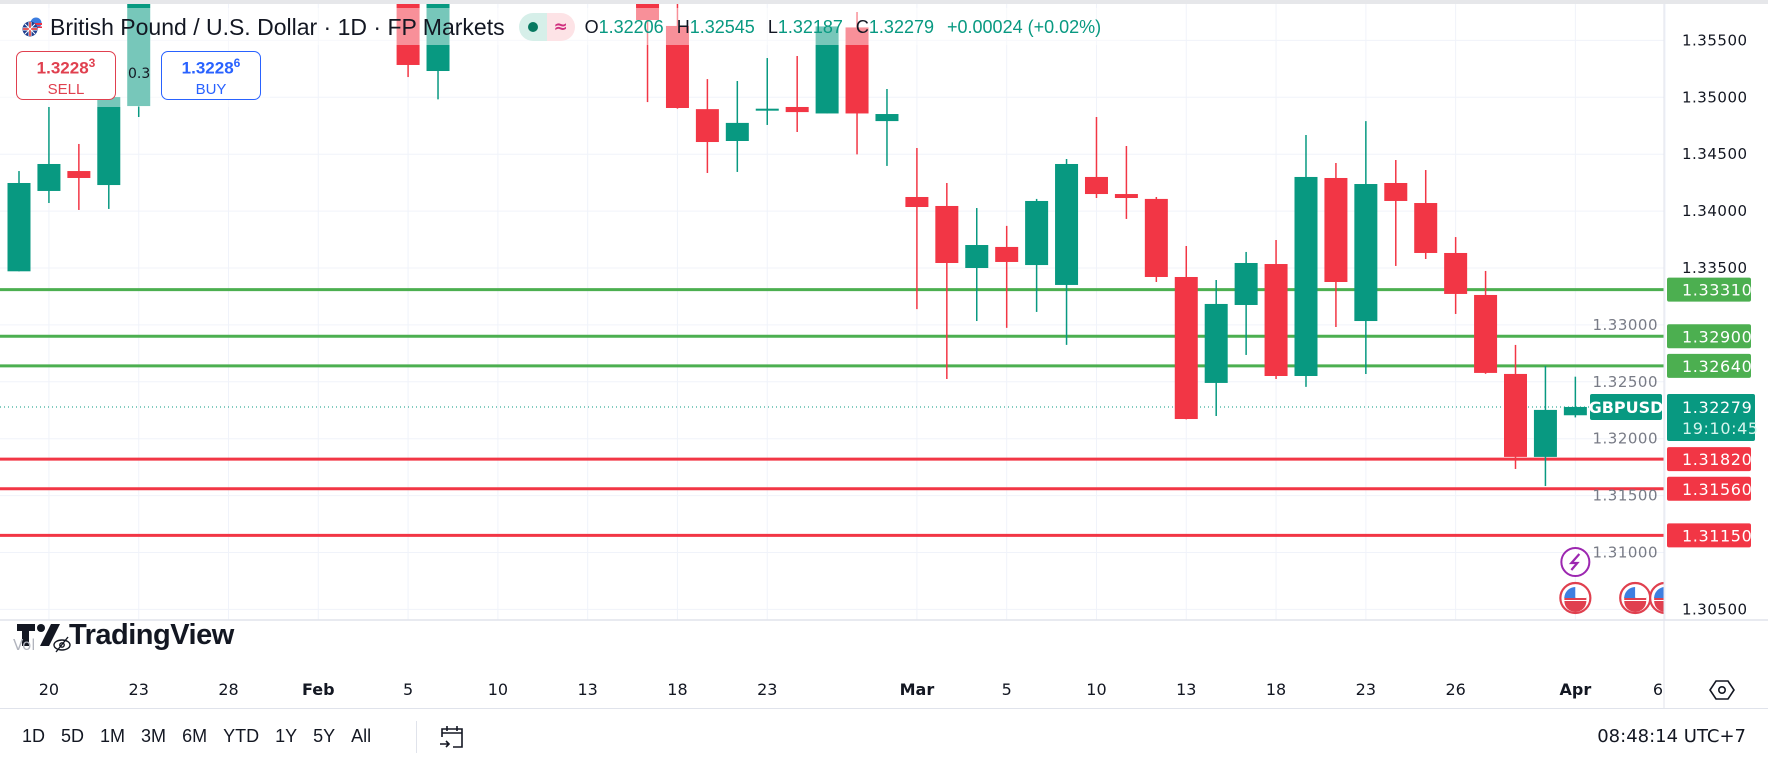 This screenshot has width=1768, height=764. I want to click on window-top-border, so click(884, 2).